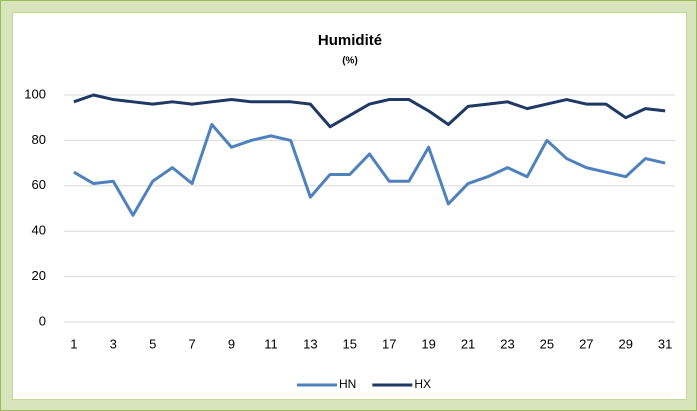  What do you see at coordinates (389, 343) in the screenshot?
I see `x-tick-label: 17` at bounding box center [389, 343].